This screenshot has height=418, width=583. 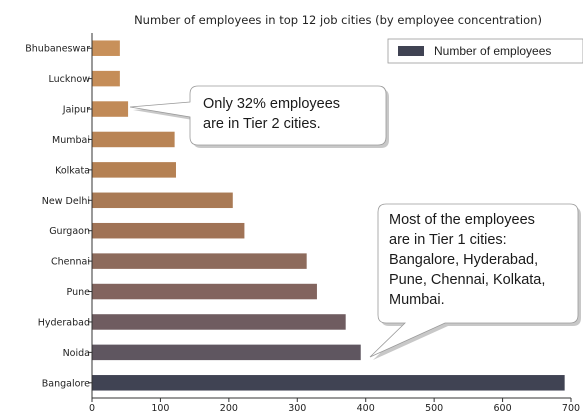 What do you see at coordinates (66, 383) in the screenshot?
I see `y-tick-label: Bangalore` at bounding box center [66, 383].